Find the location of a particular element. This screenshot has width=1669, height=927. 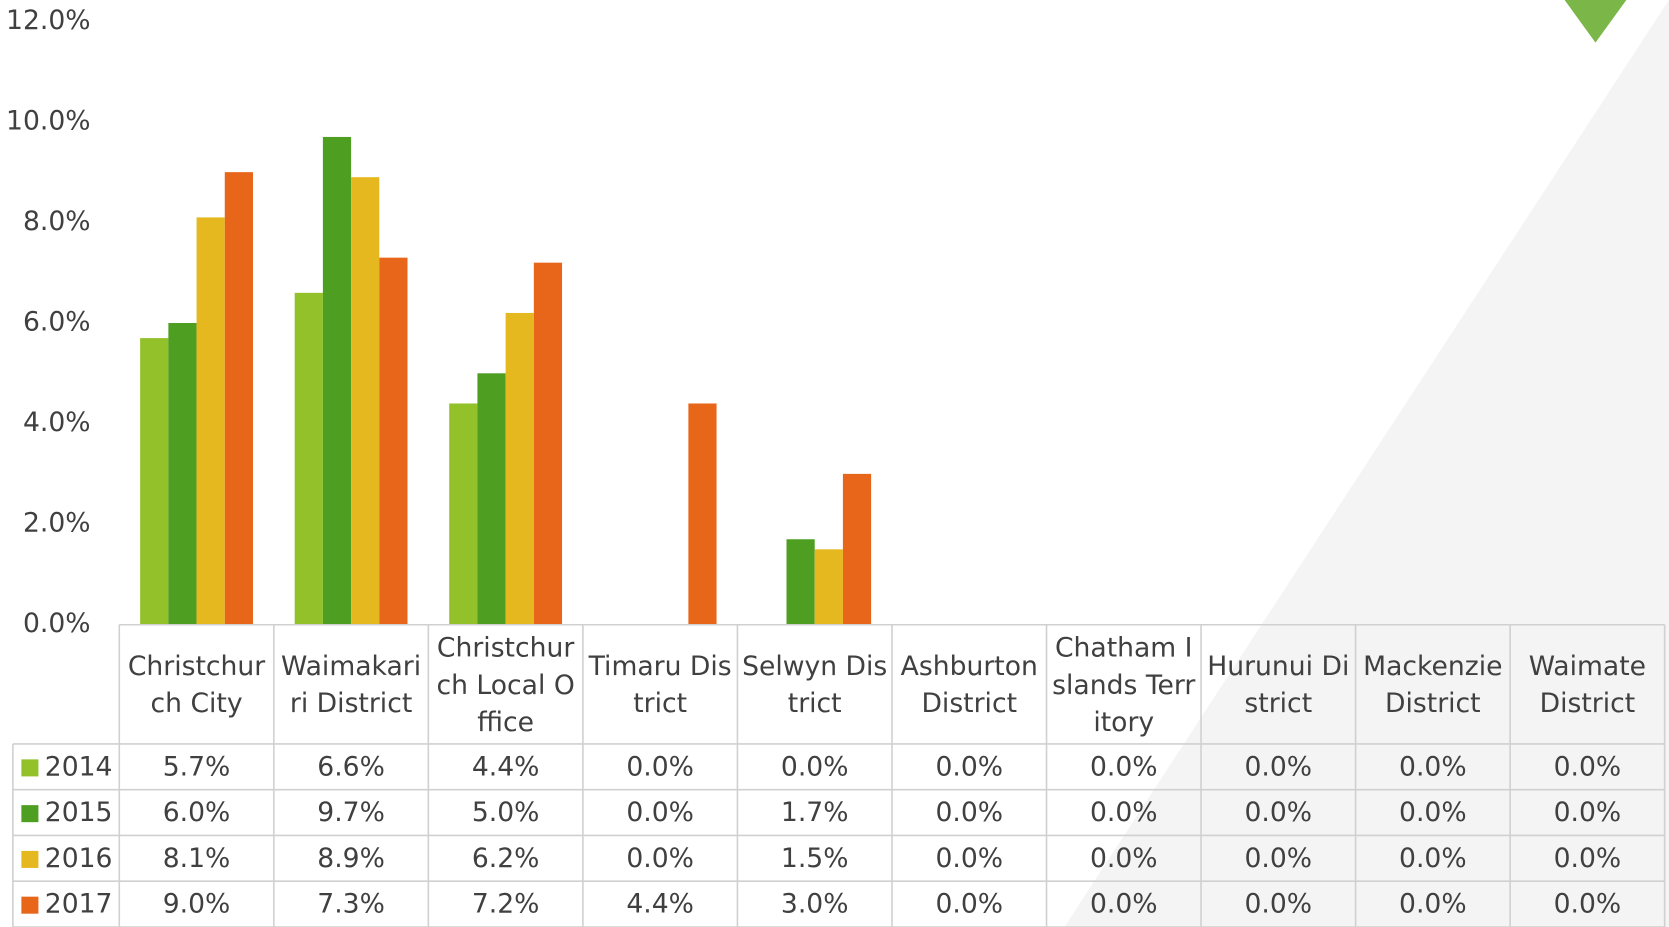

category-cell: Christchurch City is located at coordinates (196, 684).